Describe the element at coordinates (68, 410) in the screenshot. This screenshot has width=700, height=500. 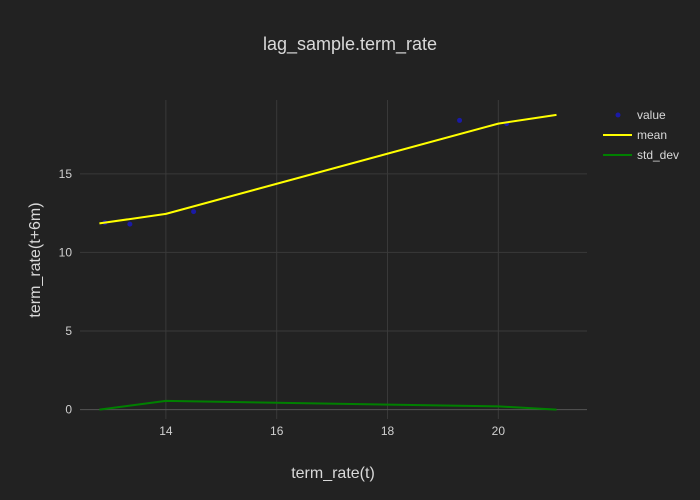
I see `y-tick-label: 0` at that location.